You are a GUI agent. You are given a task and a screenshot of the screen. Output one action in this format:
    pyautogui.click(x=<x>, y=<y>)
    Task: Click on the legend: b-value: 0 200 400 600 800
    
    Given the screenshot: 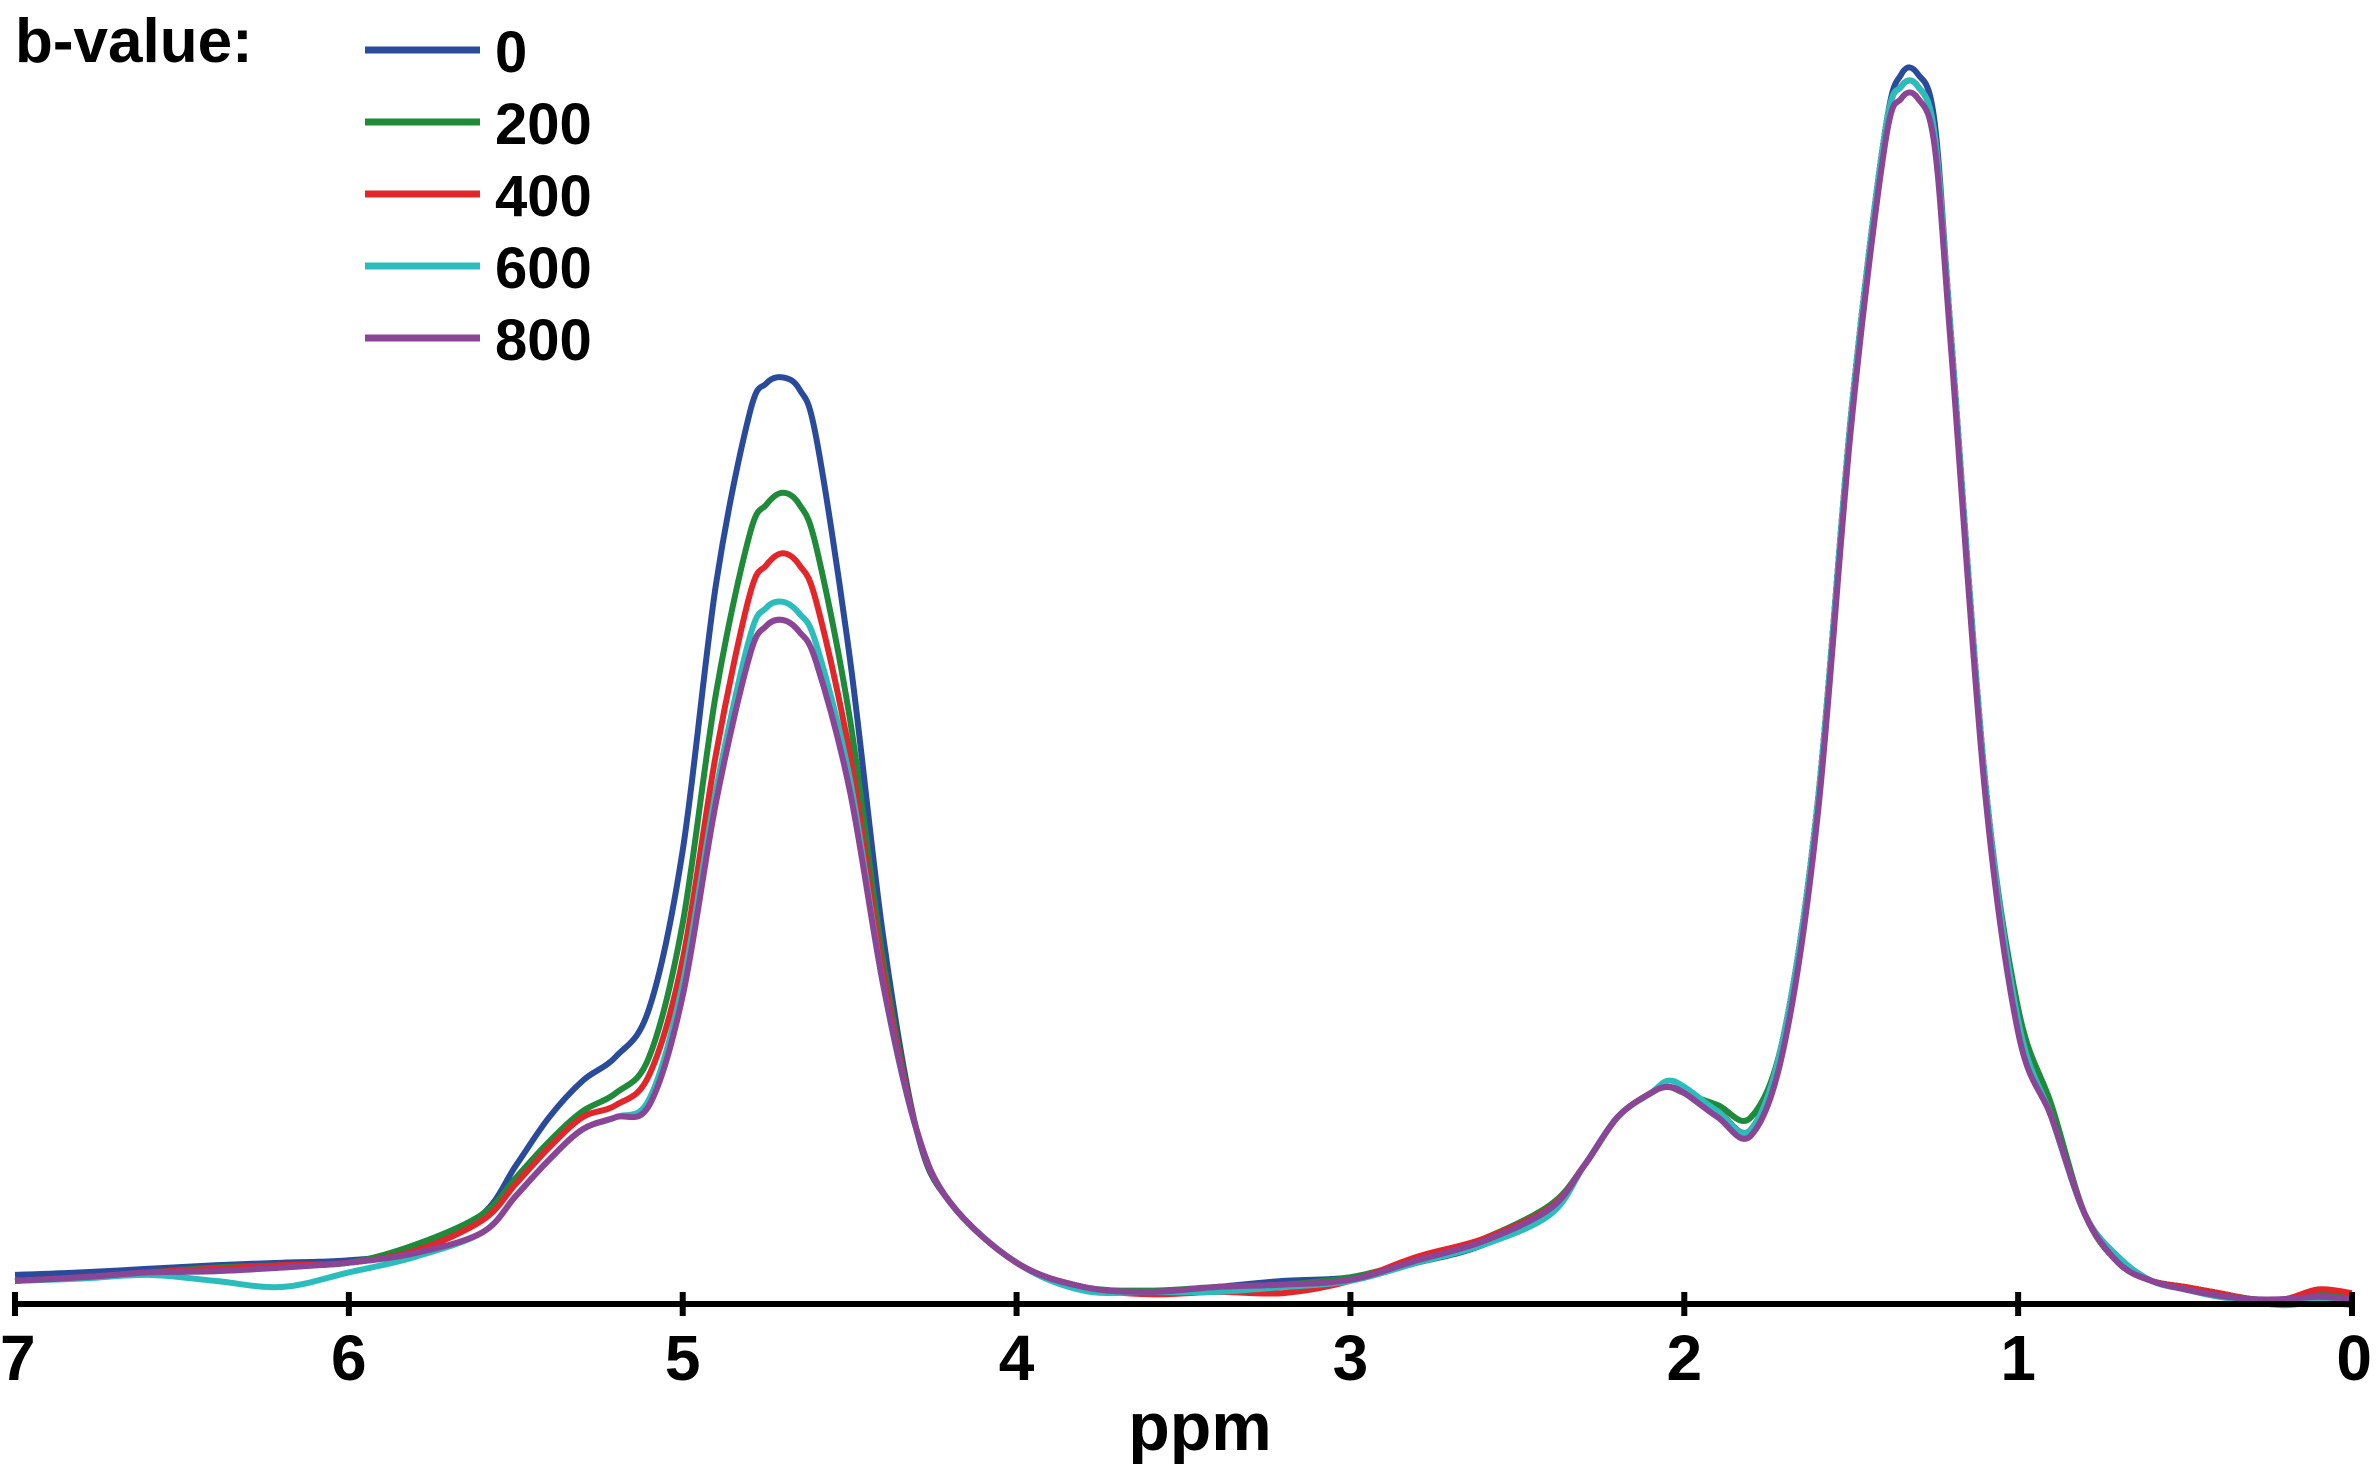 What is the action you would take?
    pyautogui.click(x=303, y=190)
    